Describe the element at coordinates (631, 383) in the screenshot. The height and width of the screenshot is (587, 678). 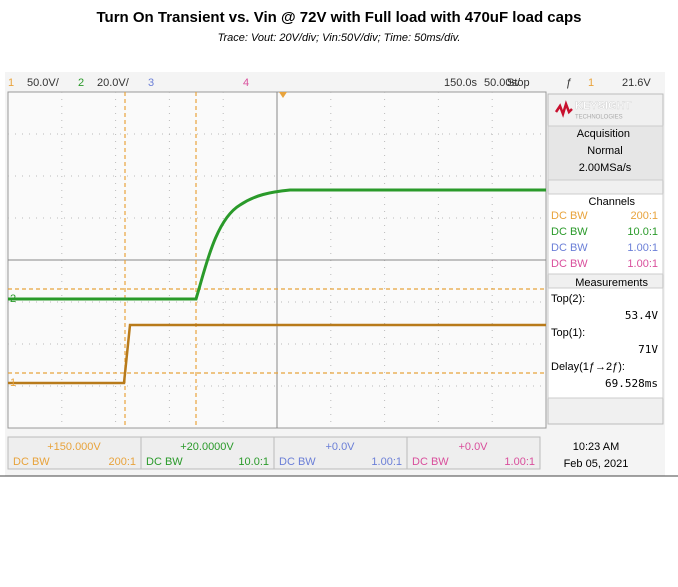
I see `meas-value: 69.528ms` at that location.